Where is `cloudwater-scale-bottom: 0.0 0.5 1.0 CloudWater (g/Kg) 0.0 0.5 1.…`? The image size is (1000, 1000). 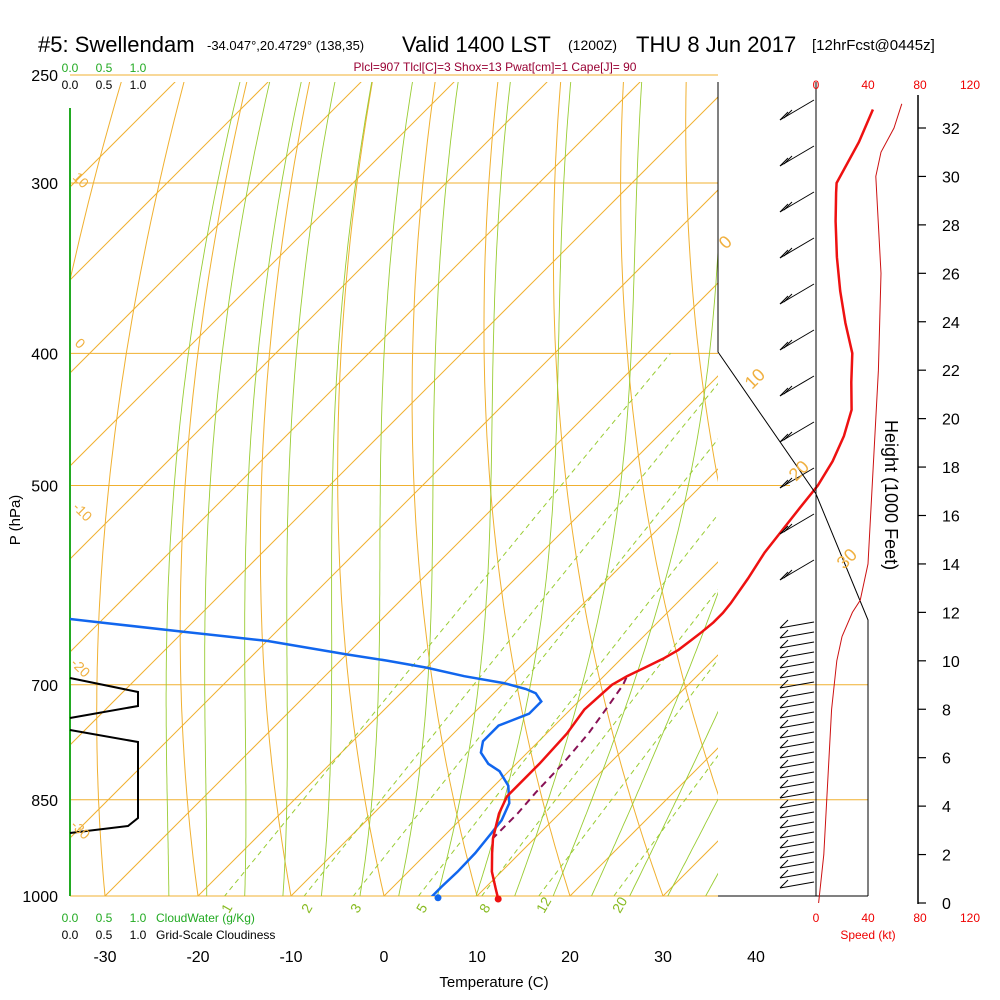 cloudwater-scale-bottom: 0.0 0.5 1.0 CloudWater (g/Kg) 0.0 0.5 1.… is located at coordinates (169, 926).